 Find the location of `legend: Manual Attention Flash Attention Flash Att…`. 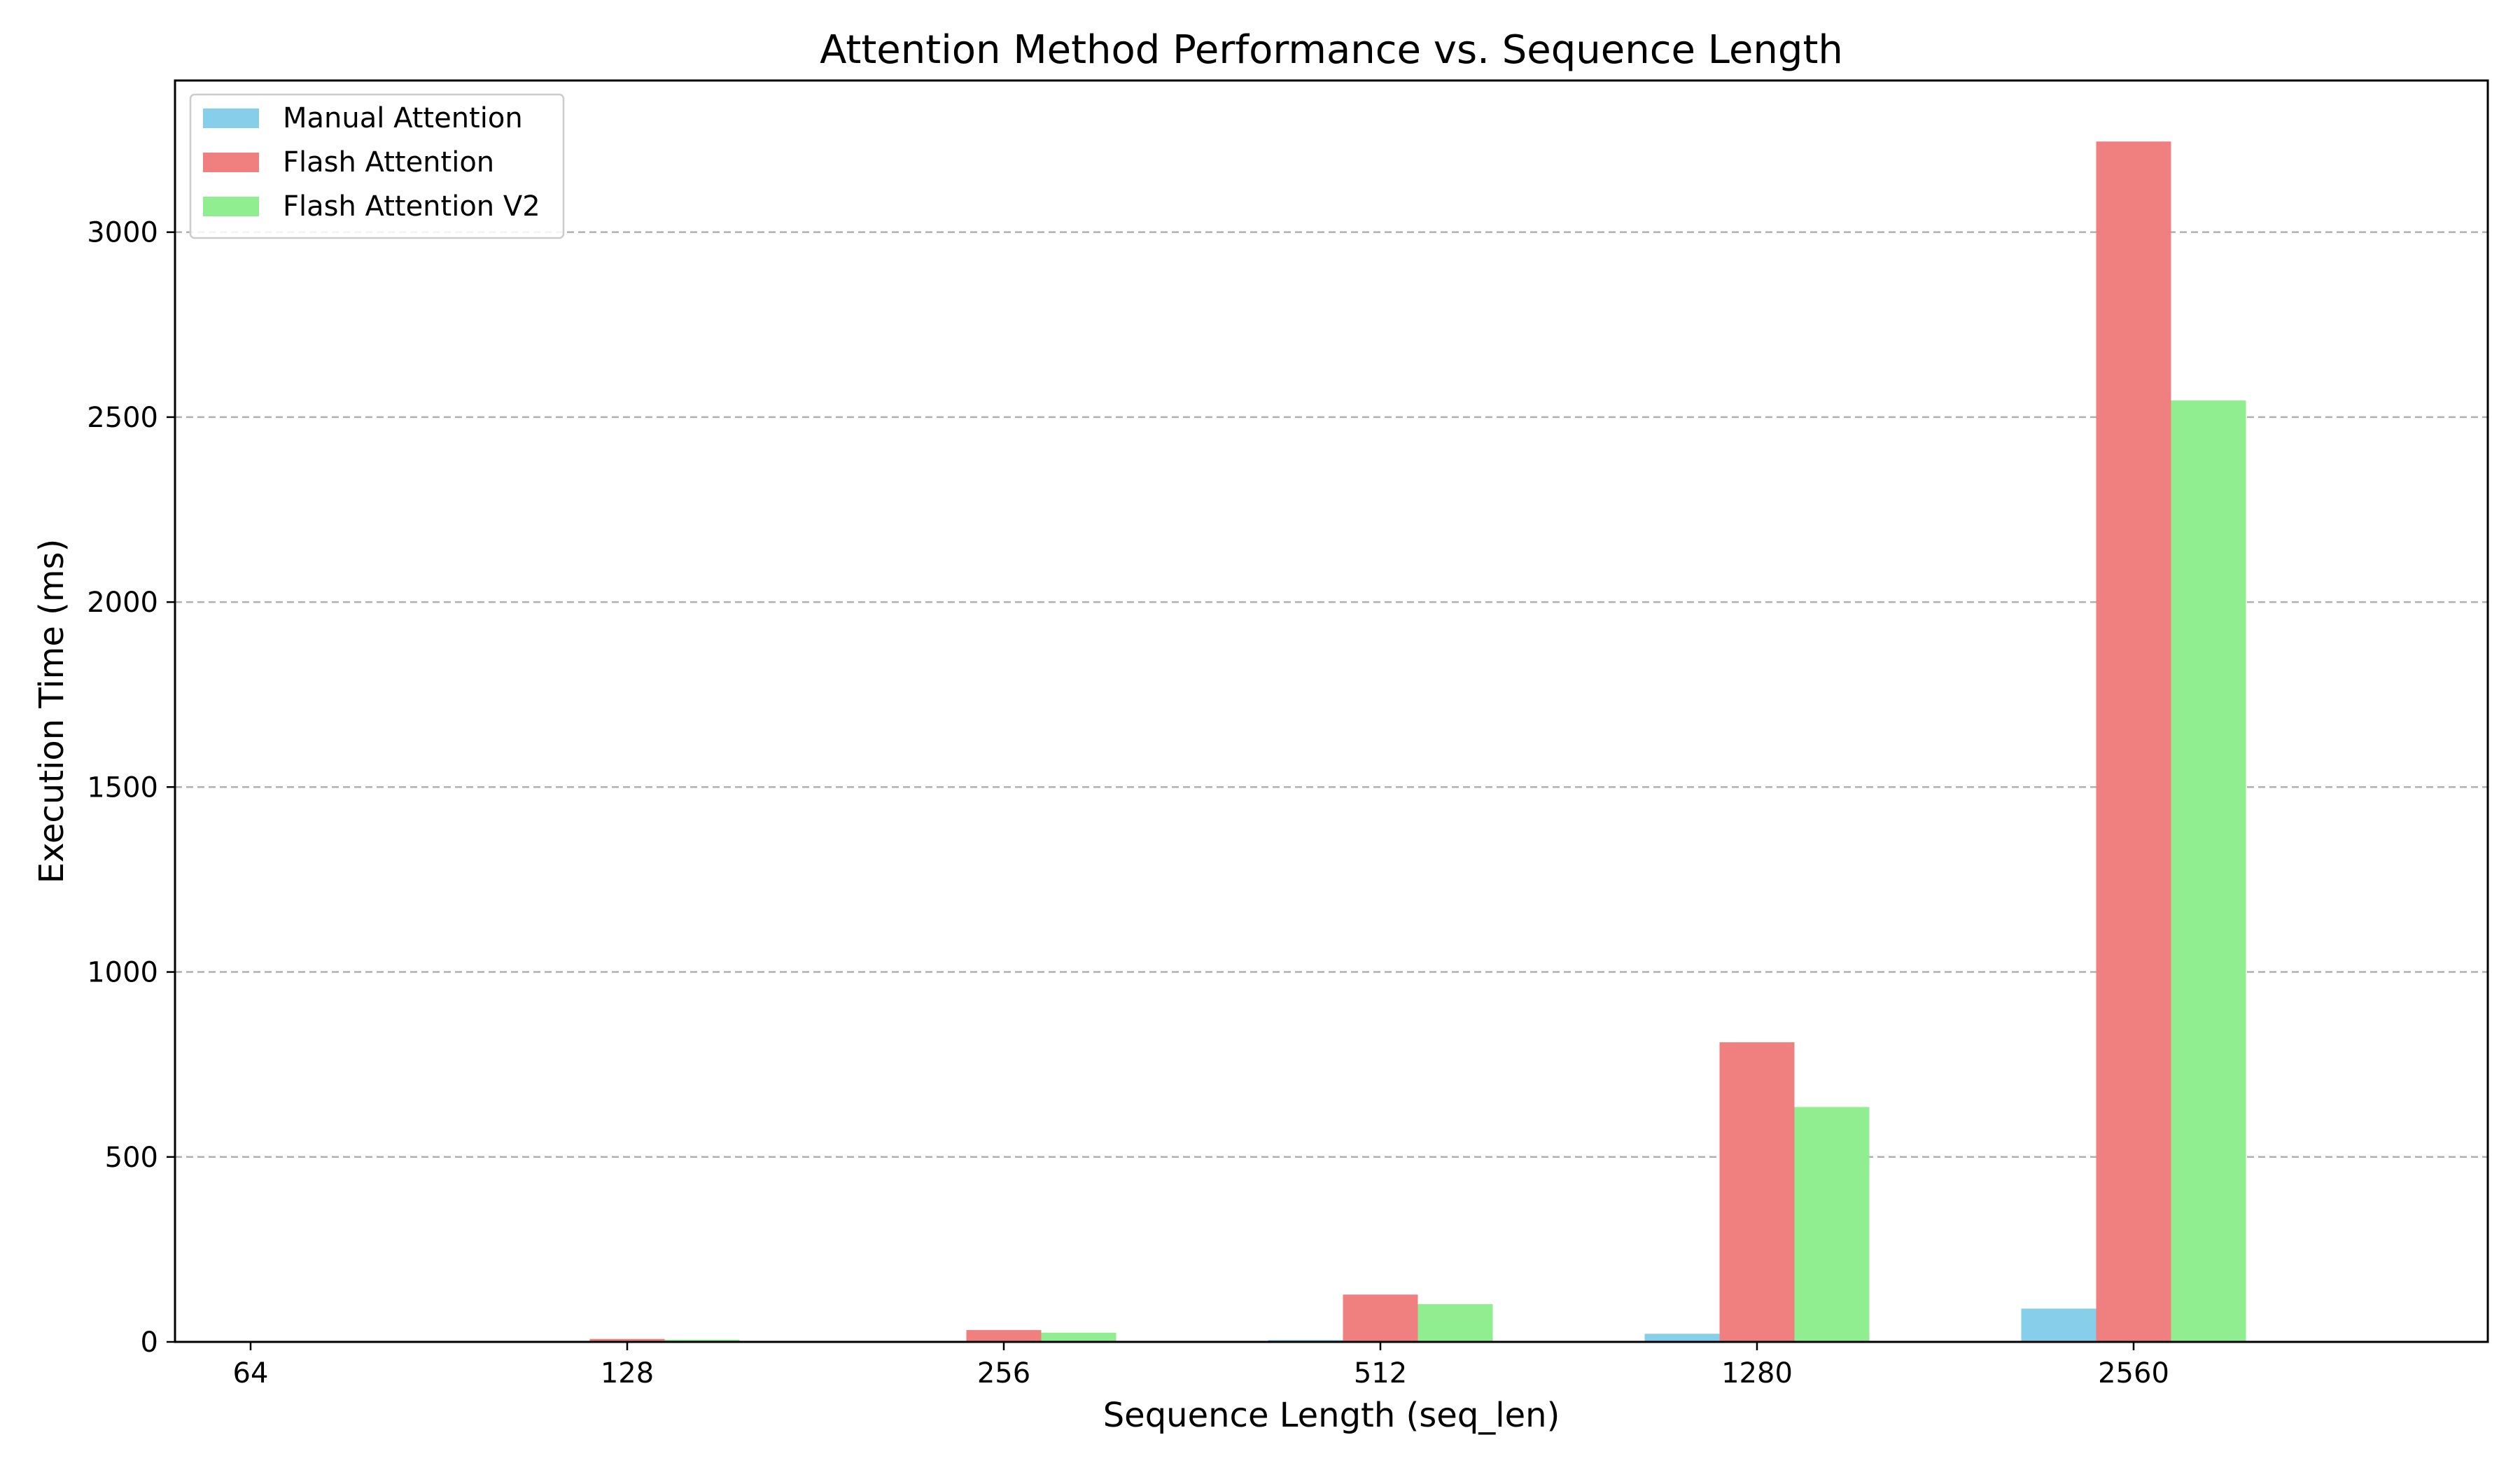

legend: Manual Attention Flash Attention Flash Att… is located at coordinates (377, 166).